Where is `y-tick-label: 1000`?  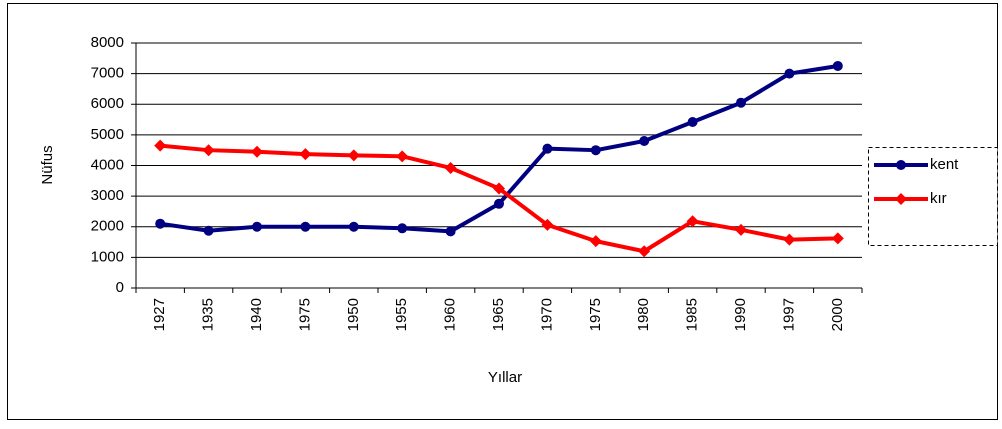 y-tick-label: 1000 is located at coordinates (107, 256).